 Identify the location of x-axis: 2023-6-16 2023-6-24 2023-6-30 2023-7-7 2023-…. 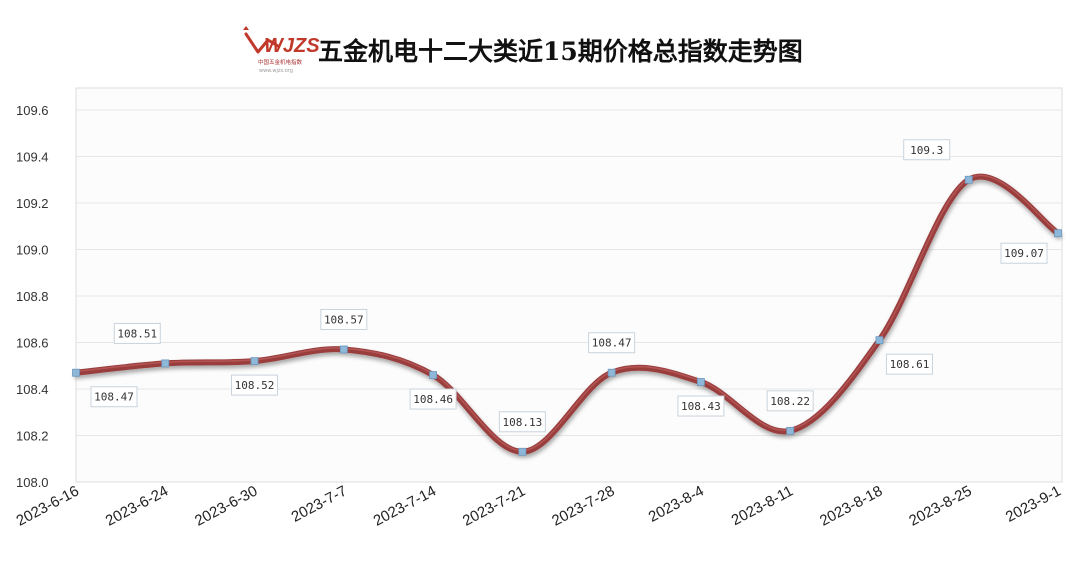
(539, 506).